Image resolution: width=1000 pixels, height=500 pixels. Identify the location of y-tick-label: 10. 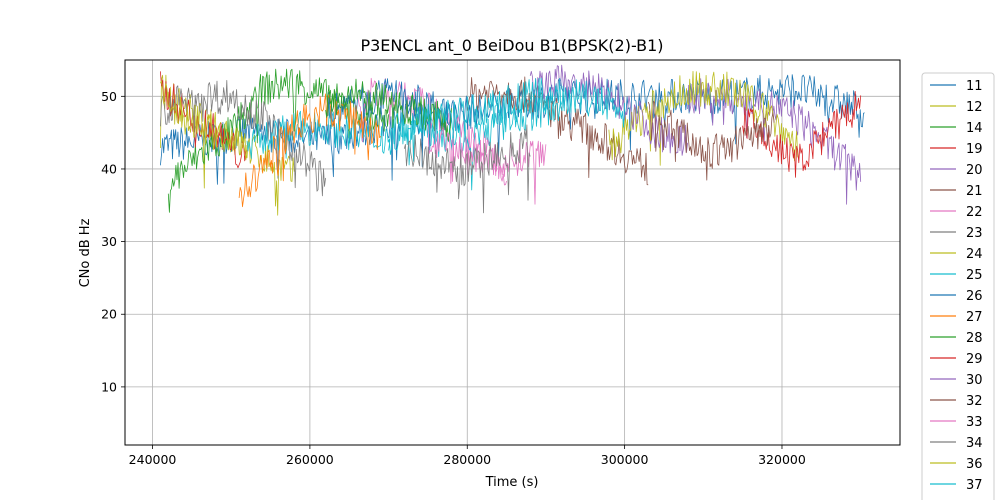
(109, 386).